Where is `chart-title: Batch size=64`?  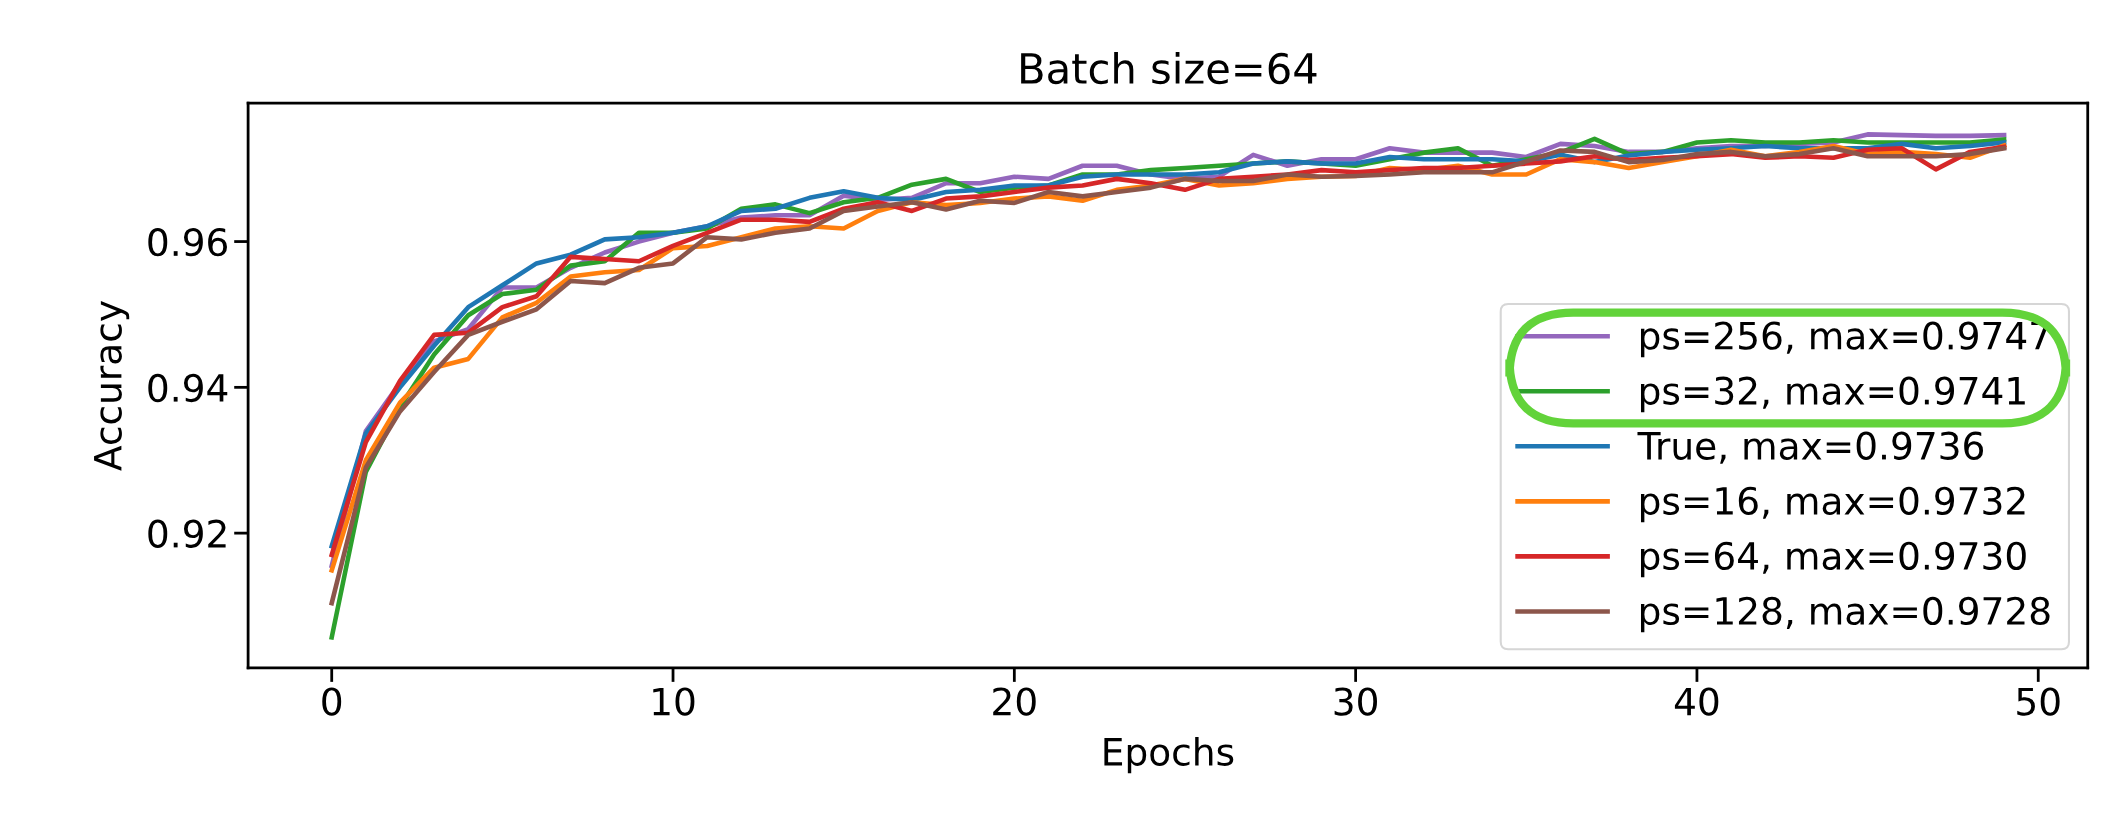
chart-title: Batch size=64 is located at coordinates (1169, 68).